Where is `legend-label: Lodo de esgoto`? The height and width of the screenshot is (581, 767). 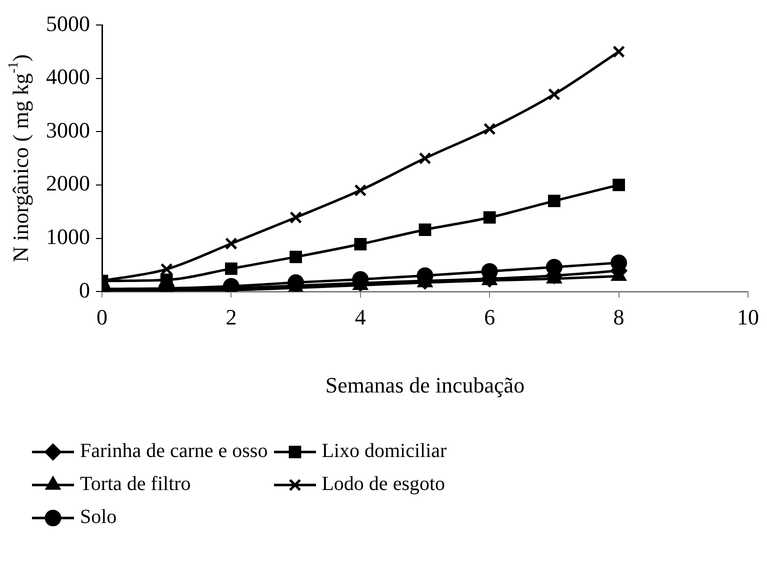 legend-label: Lodo de esgoto is located at coordinates (384, 484).